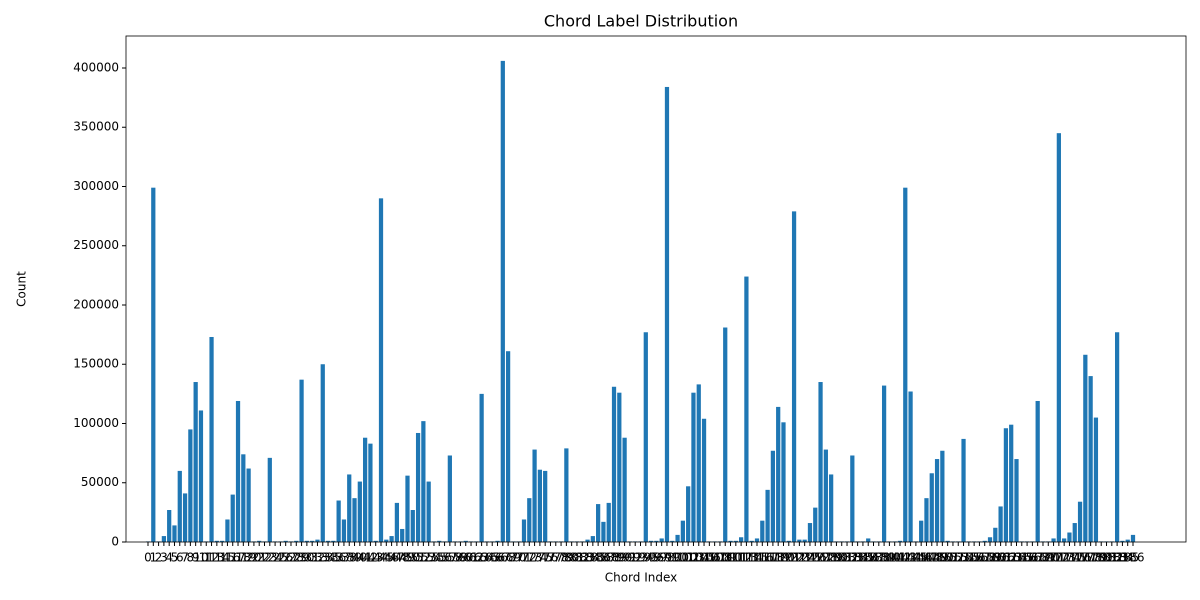 This screenshot has width=1200, height=600. What do you see at coordinates (1117, 558) in the screenshot?
I see `x-tick-label: 183` at bounding box center [1117, 558].